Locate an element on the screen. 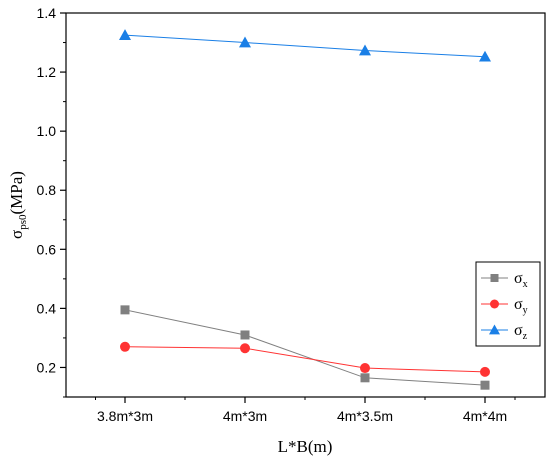  legend: σx σy σz is located at coordinates (508, 304).